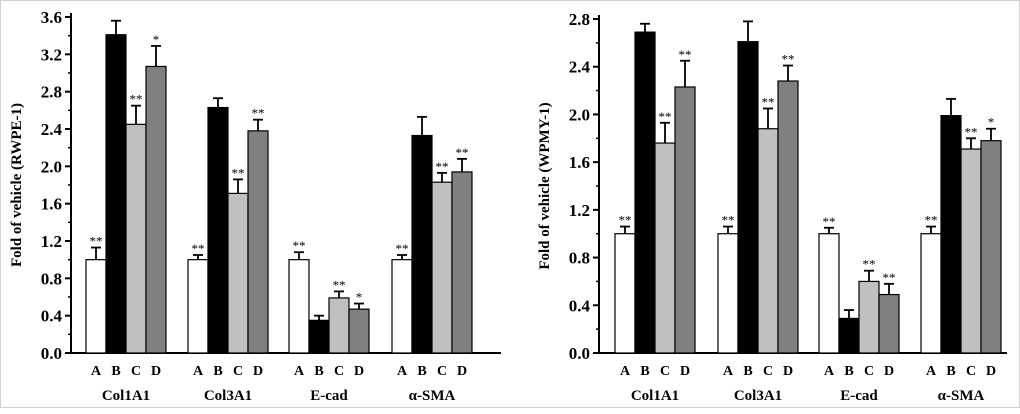 This screenshot has height=414, width=1020. Describe the element at coordinates (51, 54) in the screenshot. I see `y-tick-label: 3.2` at that location.